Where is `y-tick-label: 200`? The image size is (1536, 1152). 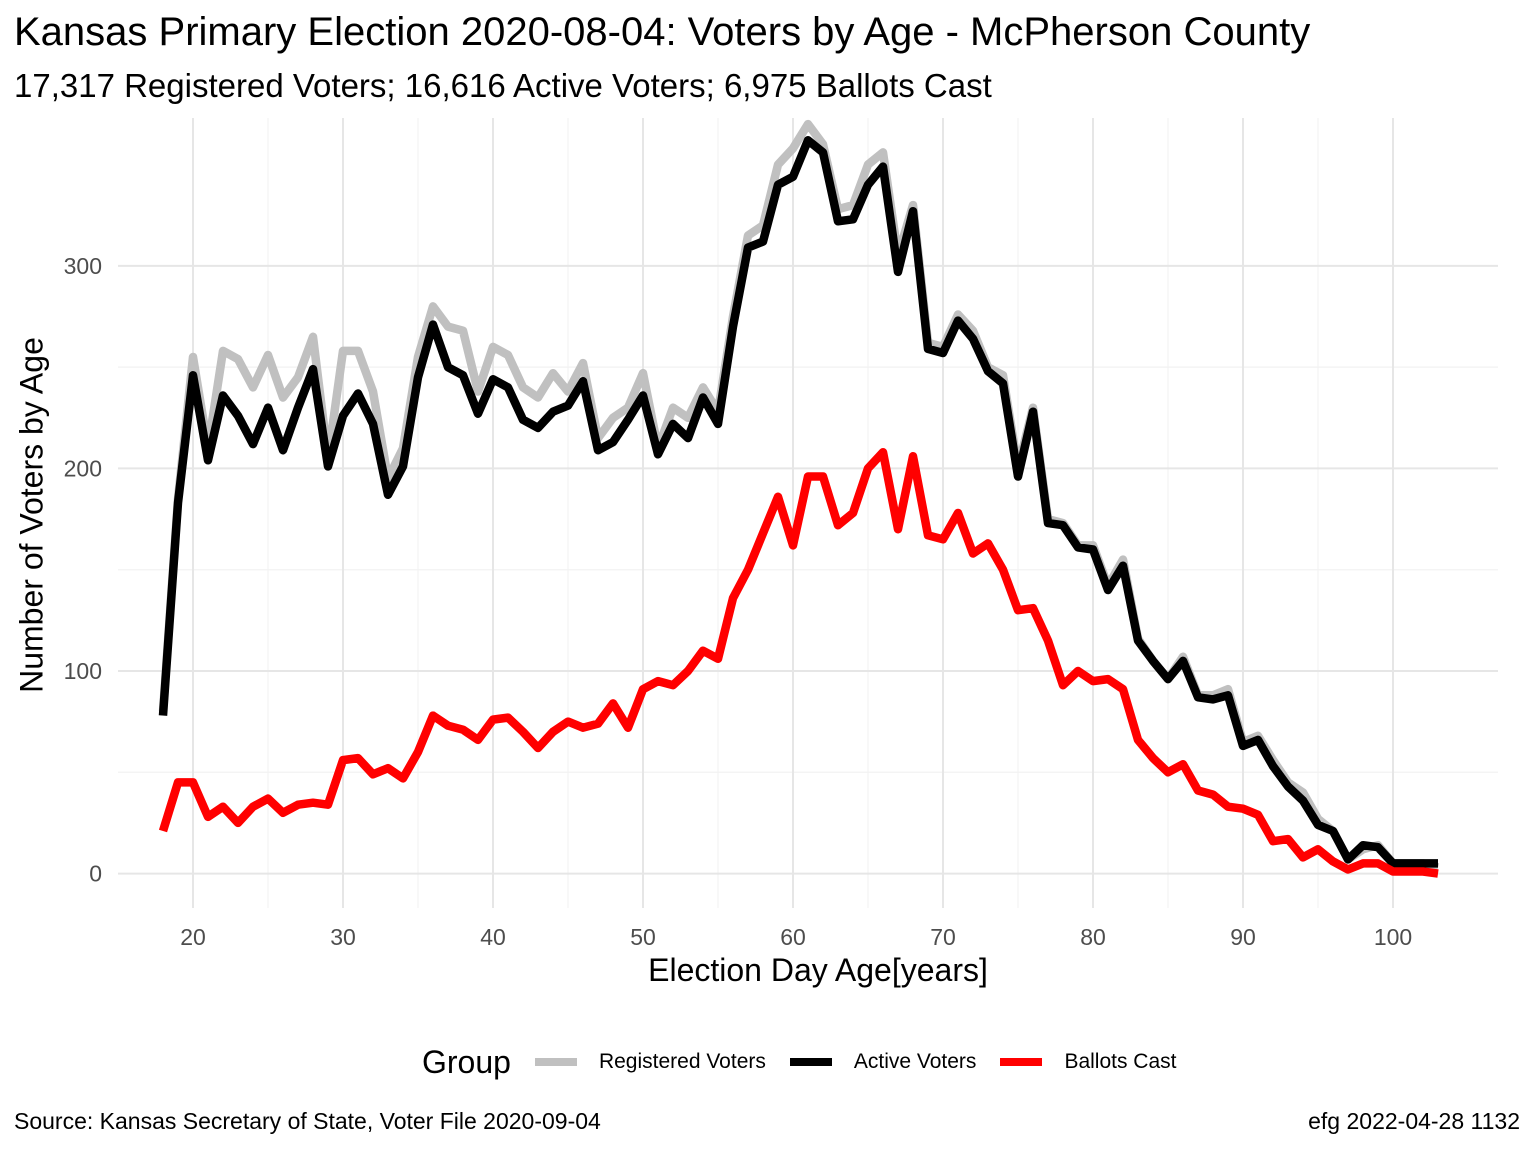
y-tick-label: 200 is located at coordinates (83, 468).